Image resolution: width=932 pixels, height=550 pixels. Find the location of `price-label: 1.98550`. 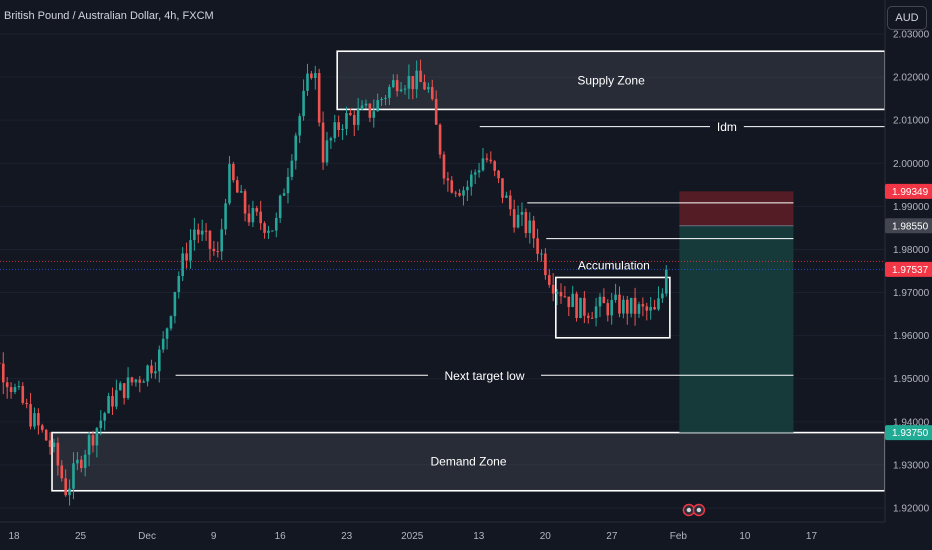

price-label: 1.98550 is located at coordinates (910, 226).